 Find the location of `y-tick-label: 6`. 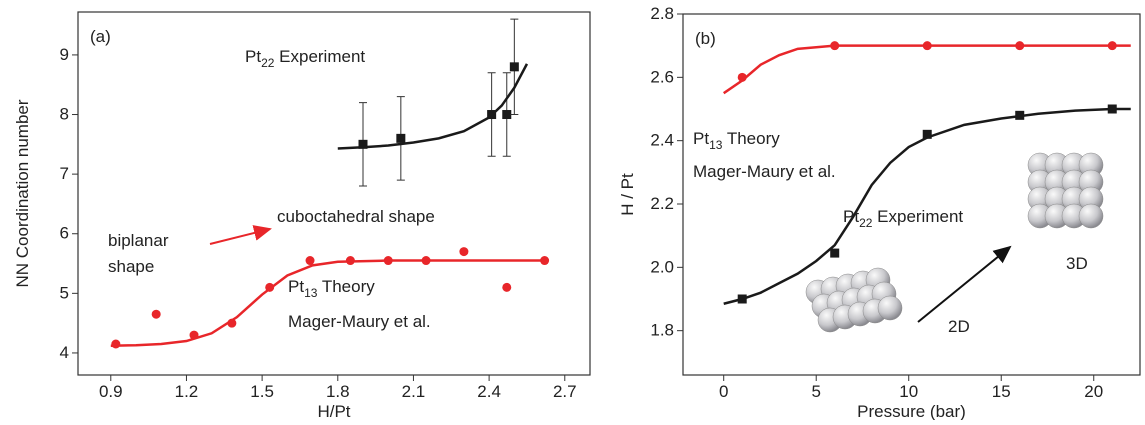

y-tick-label: 6 is located at coordinates (64, 233).